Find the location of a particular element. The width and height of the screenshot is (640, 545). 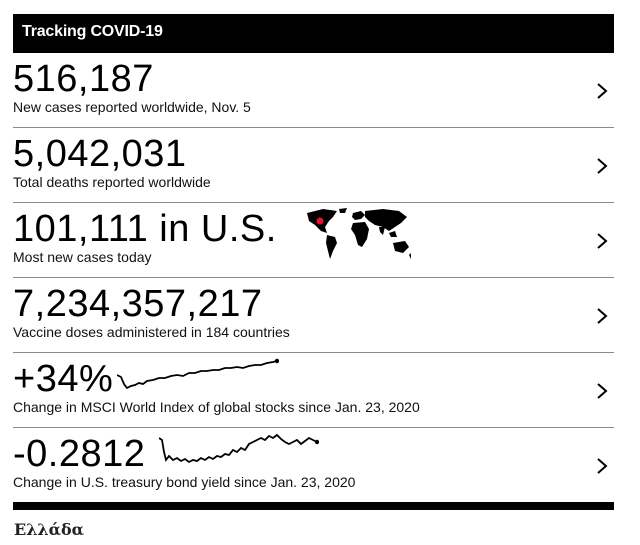

us-cases-value: 101,111 in U.S. is located at coordinates (145, 229).